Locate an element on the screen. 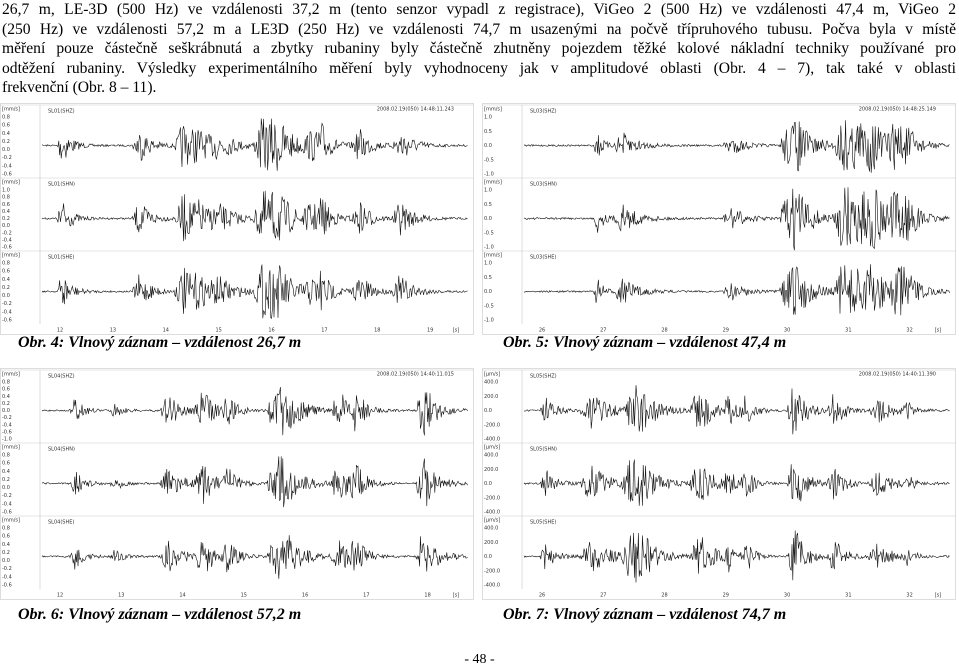 Image resolution: width=959 pixels, height=669 pixels. channel-label: SL05(SHZ) is located at coordinates (543, 377).